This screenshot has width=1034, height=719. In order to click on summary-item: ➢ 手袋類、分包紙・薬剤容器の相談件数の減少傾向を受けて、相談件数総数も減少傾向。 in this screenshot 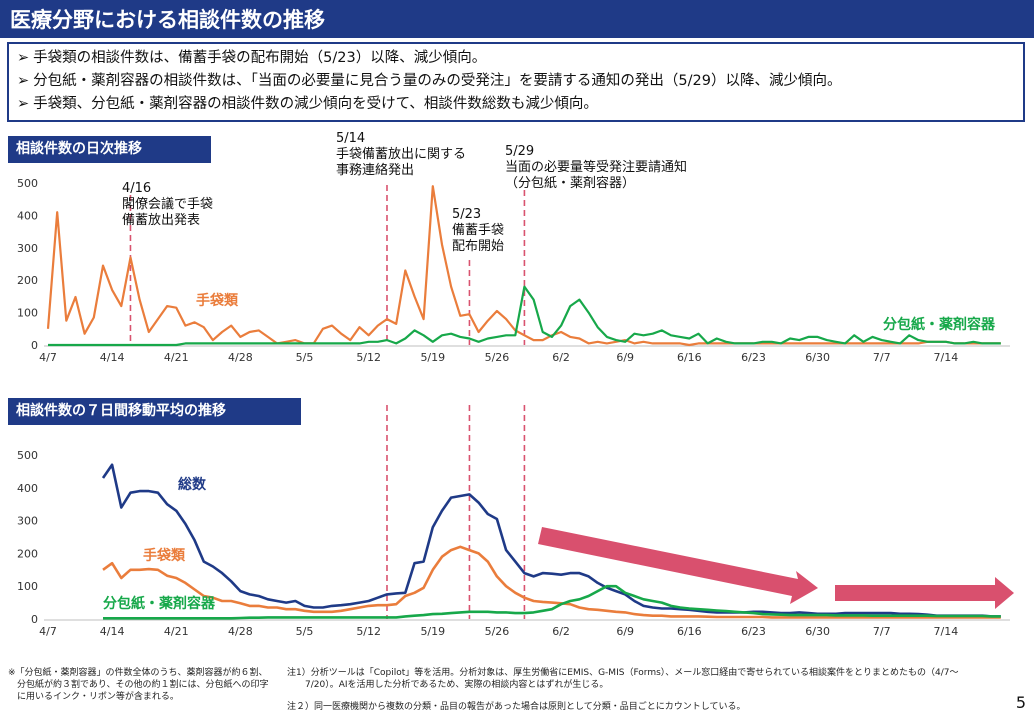, I will do `click(307, 104)`.